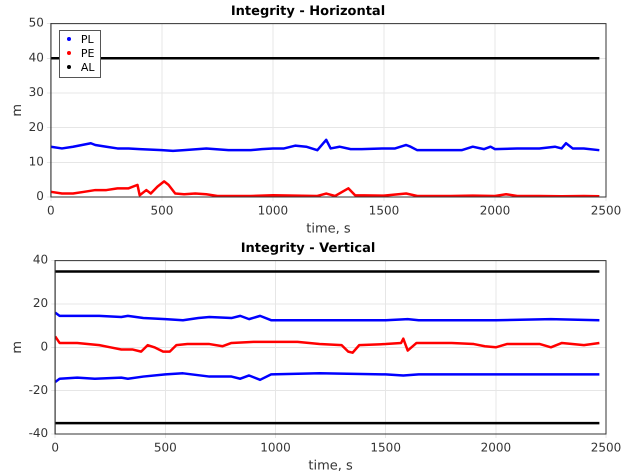  What do you see at coordinates (87, 53) in the screenshot?
I see `legend-label: PE` at bounding box center [87, 53].